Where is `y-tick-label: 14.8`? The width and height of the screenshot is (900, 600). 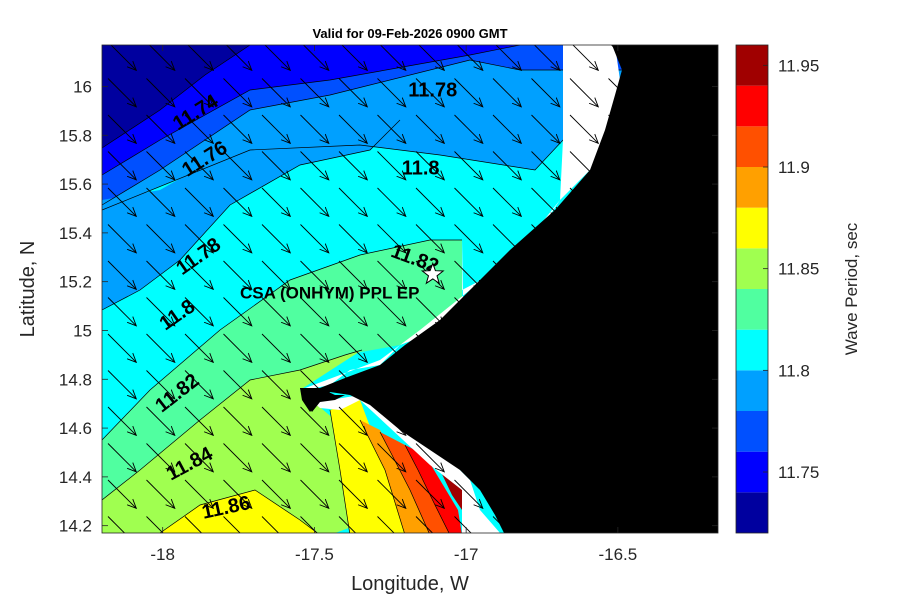
y-tick-label: 14.8 is located at coordinates (75, 379).